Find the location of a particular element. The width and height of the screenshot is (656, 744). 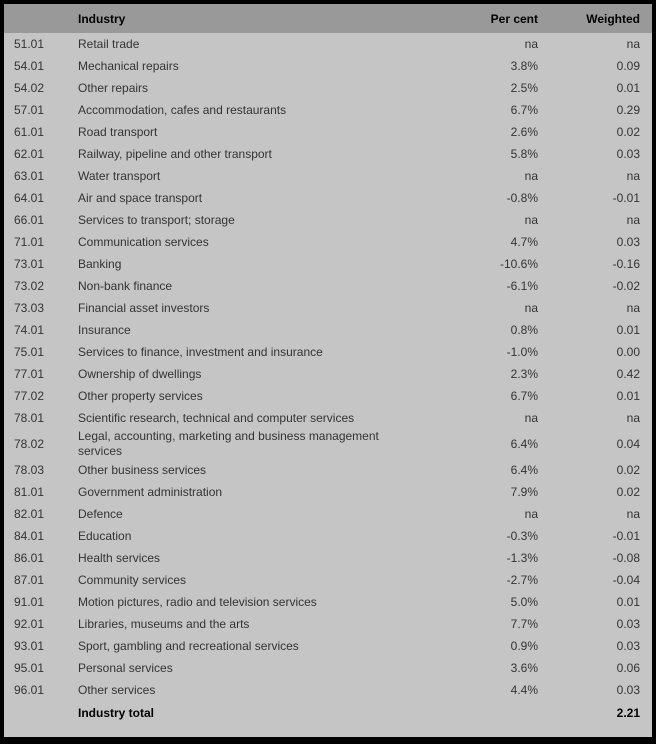

code-cell: 73.01 is located at coordinates (37, 264).